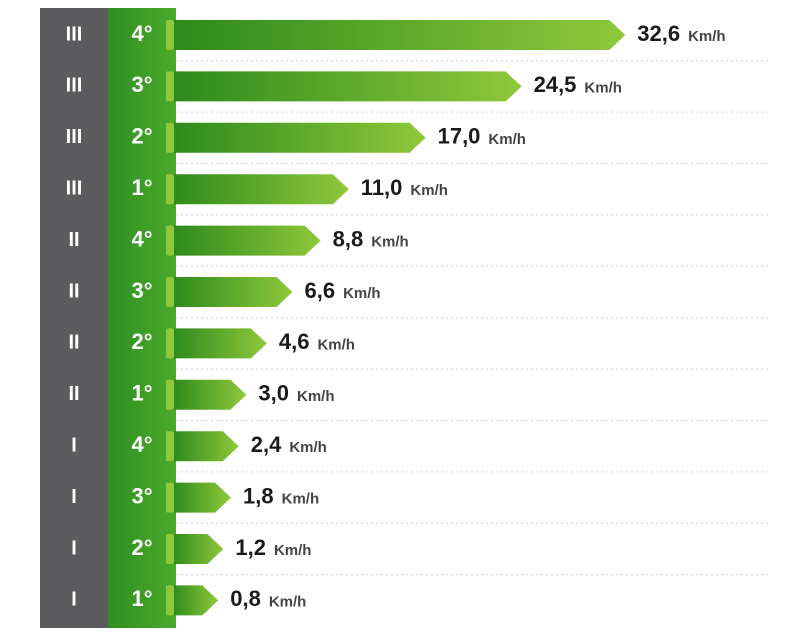 The image size is (800, 637). Describe the element at coordinates (658, 33) in the screenshot. I see `value-label: 32,6` at that location.